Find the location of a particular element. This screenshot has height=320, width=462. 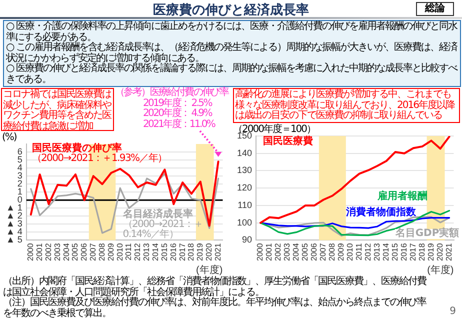

series-label: 名目経済成長率 is located at coordinates (157, 214).